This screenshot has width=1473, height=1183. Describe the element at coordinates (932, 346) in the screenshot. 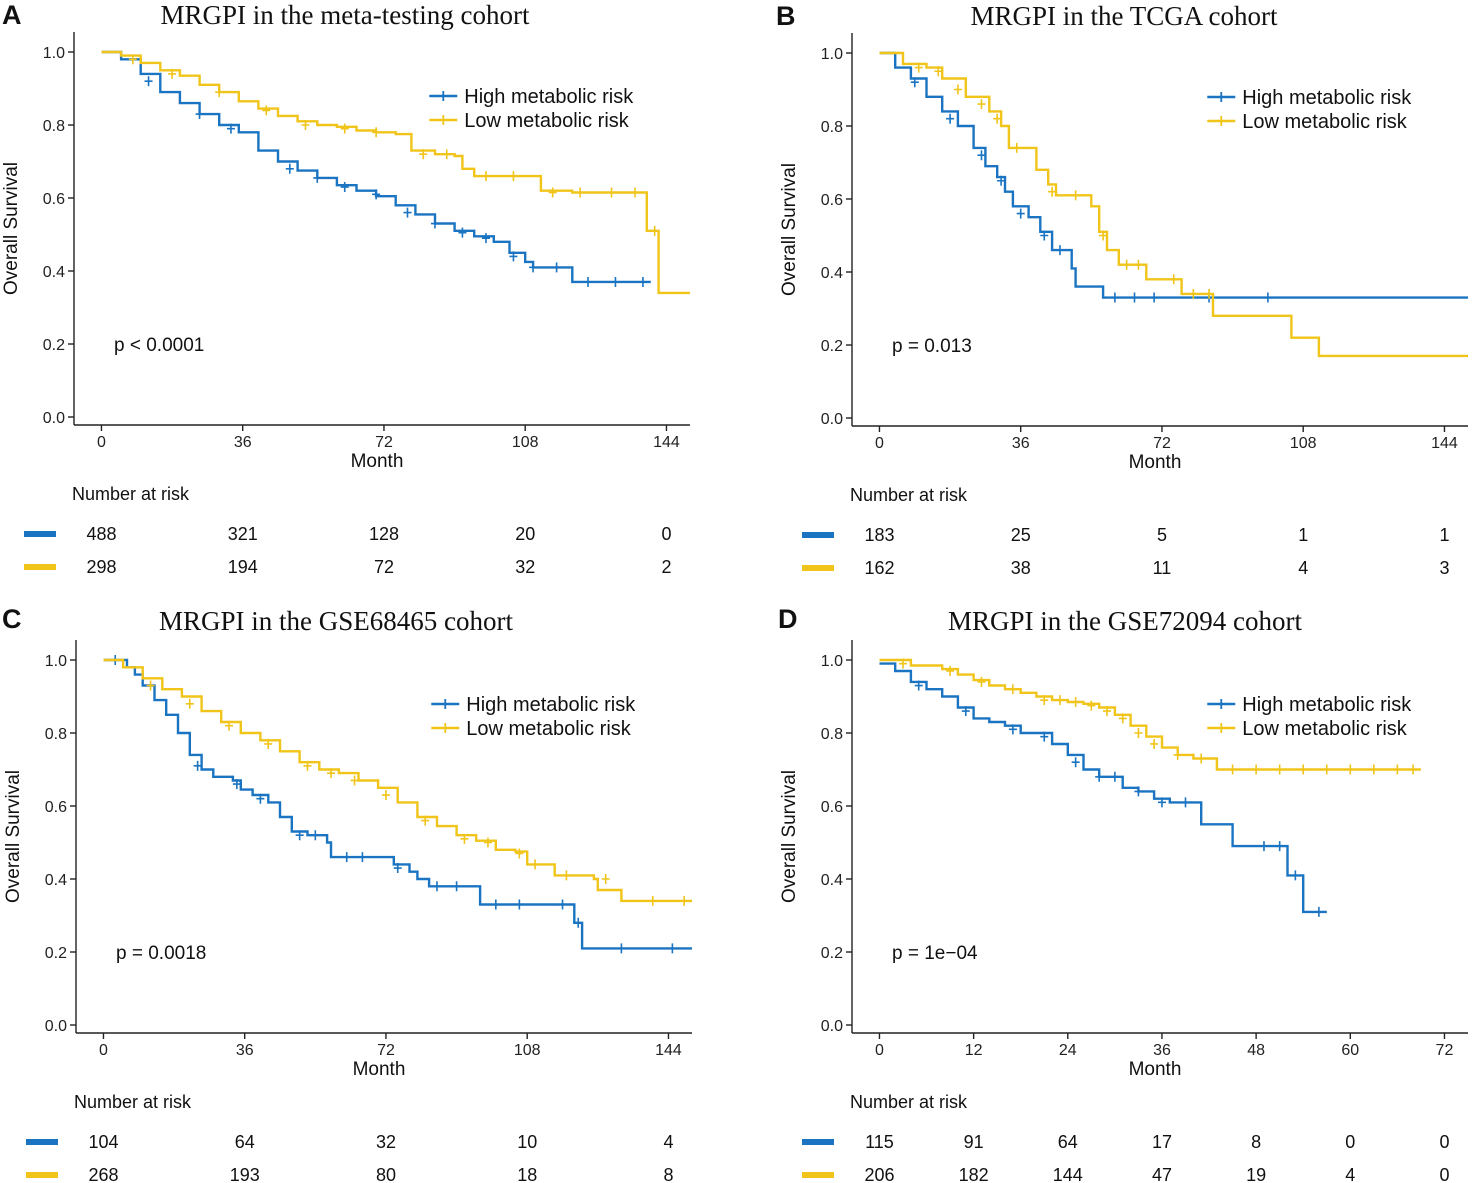

I see `p-value: p = 0.013` at that location.